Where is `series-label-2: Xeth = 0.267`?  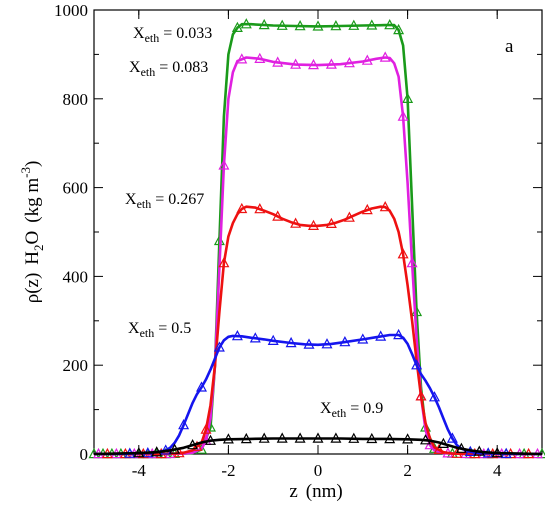 series-label-2: Xeth = 0.267 is located at coordinates (164, 201).